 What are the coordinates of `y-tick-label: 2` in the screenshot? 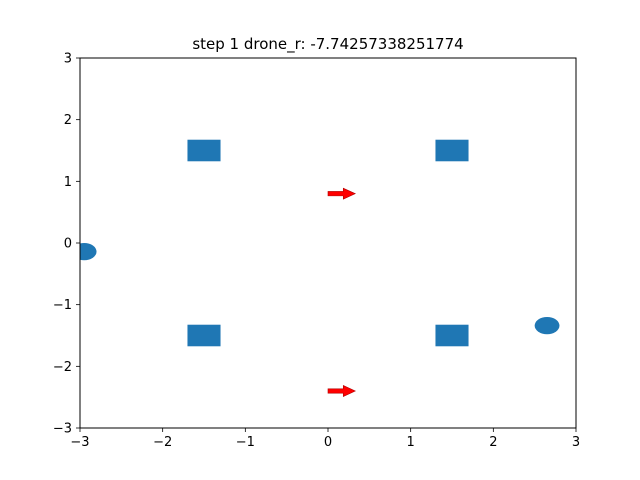 It's located at (68, 120).